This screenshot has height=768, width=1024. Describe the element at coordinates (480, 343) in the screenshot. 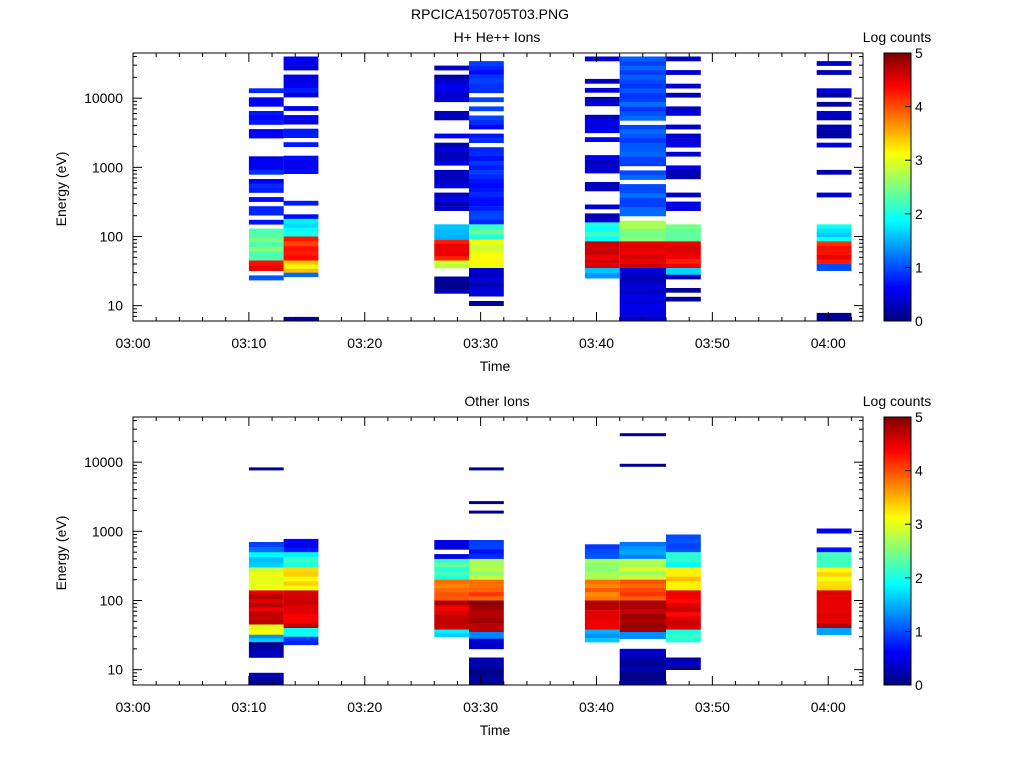

I see `x-tick-label: 03:30` at that location.